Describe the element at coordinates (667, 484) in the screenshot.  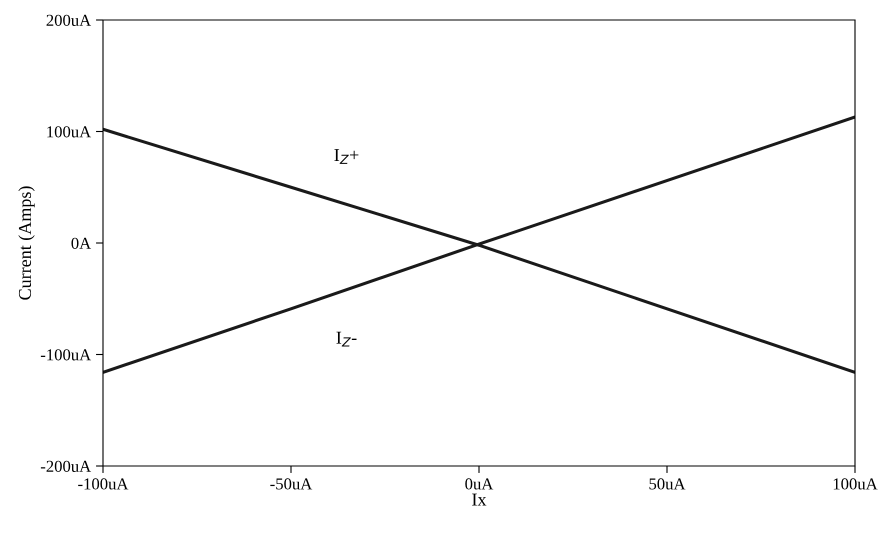
I see `x-tick-label: 50uA` at that location.